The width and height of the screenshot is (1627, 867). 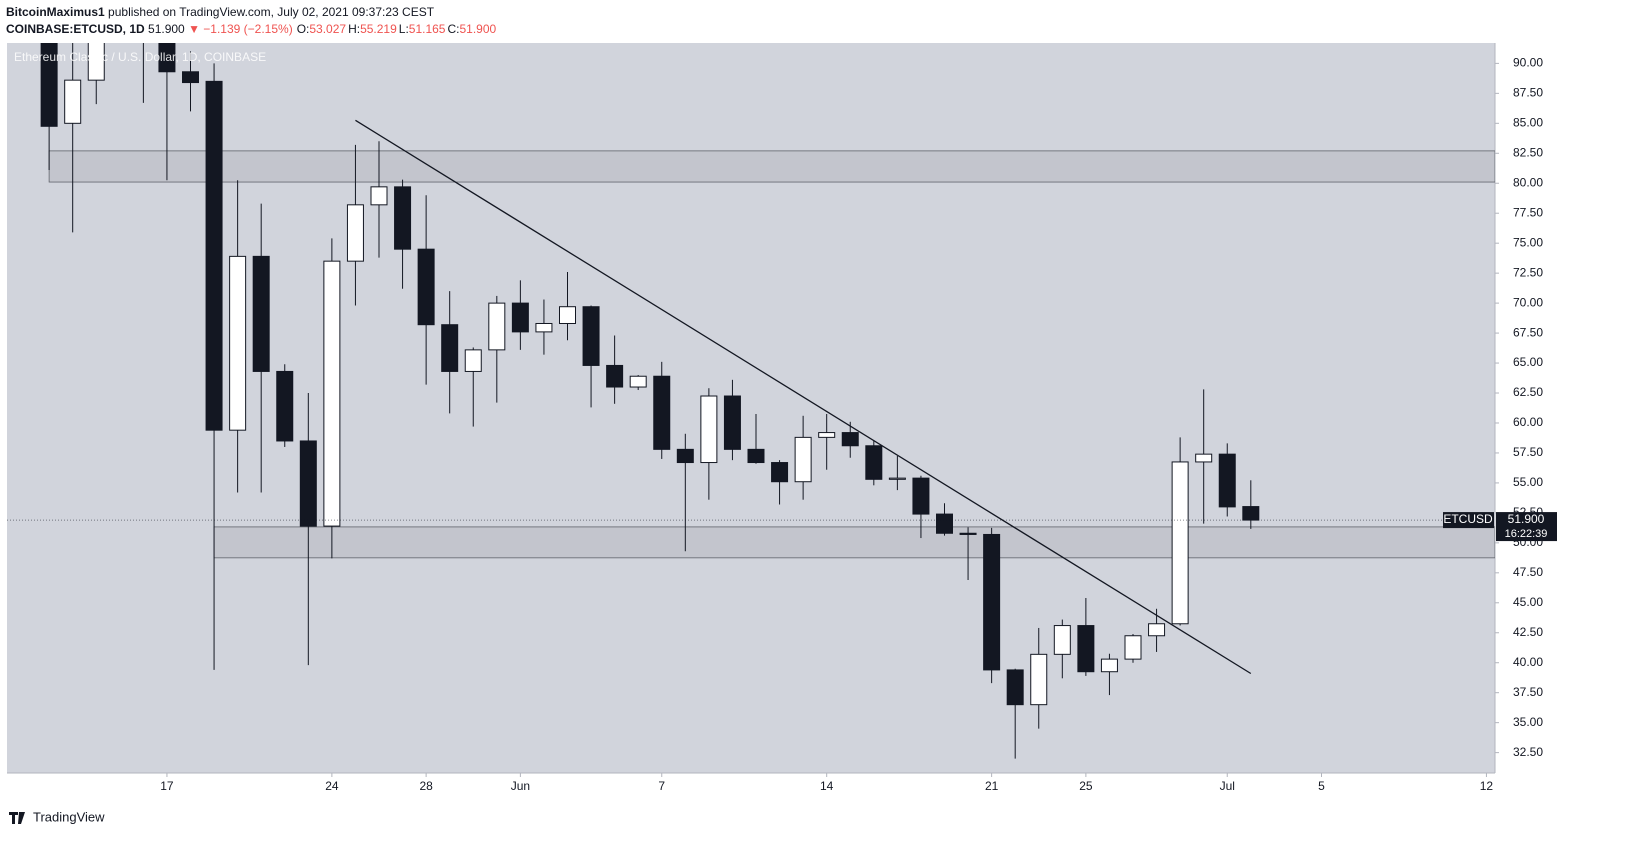 I want to click on ohlc-key: C:, so click(x=453, y=29).